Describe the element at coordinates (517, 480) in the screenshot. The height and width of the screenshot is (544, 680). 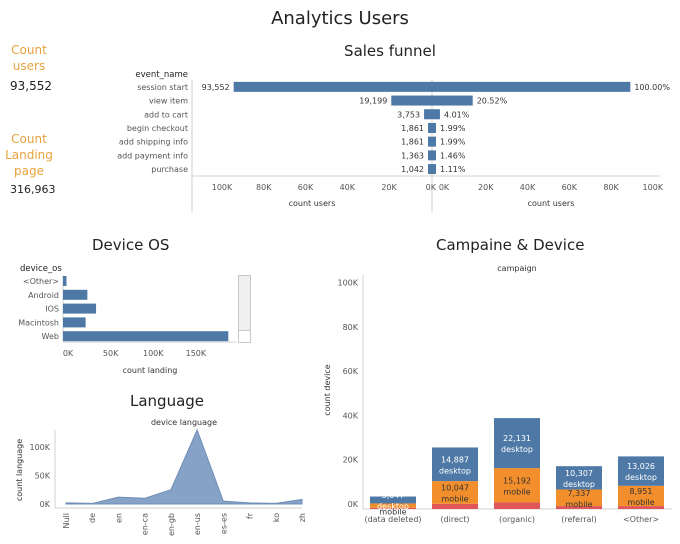
I see `campaign-value-label: 15,192` at that location.